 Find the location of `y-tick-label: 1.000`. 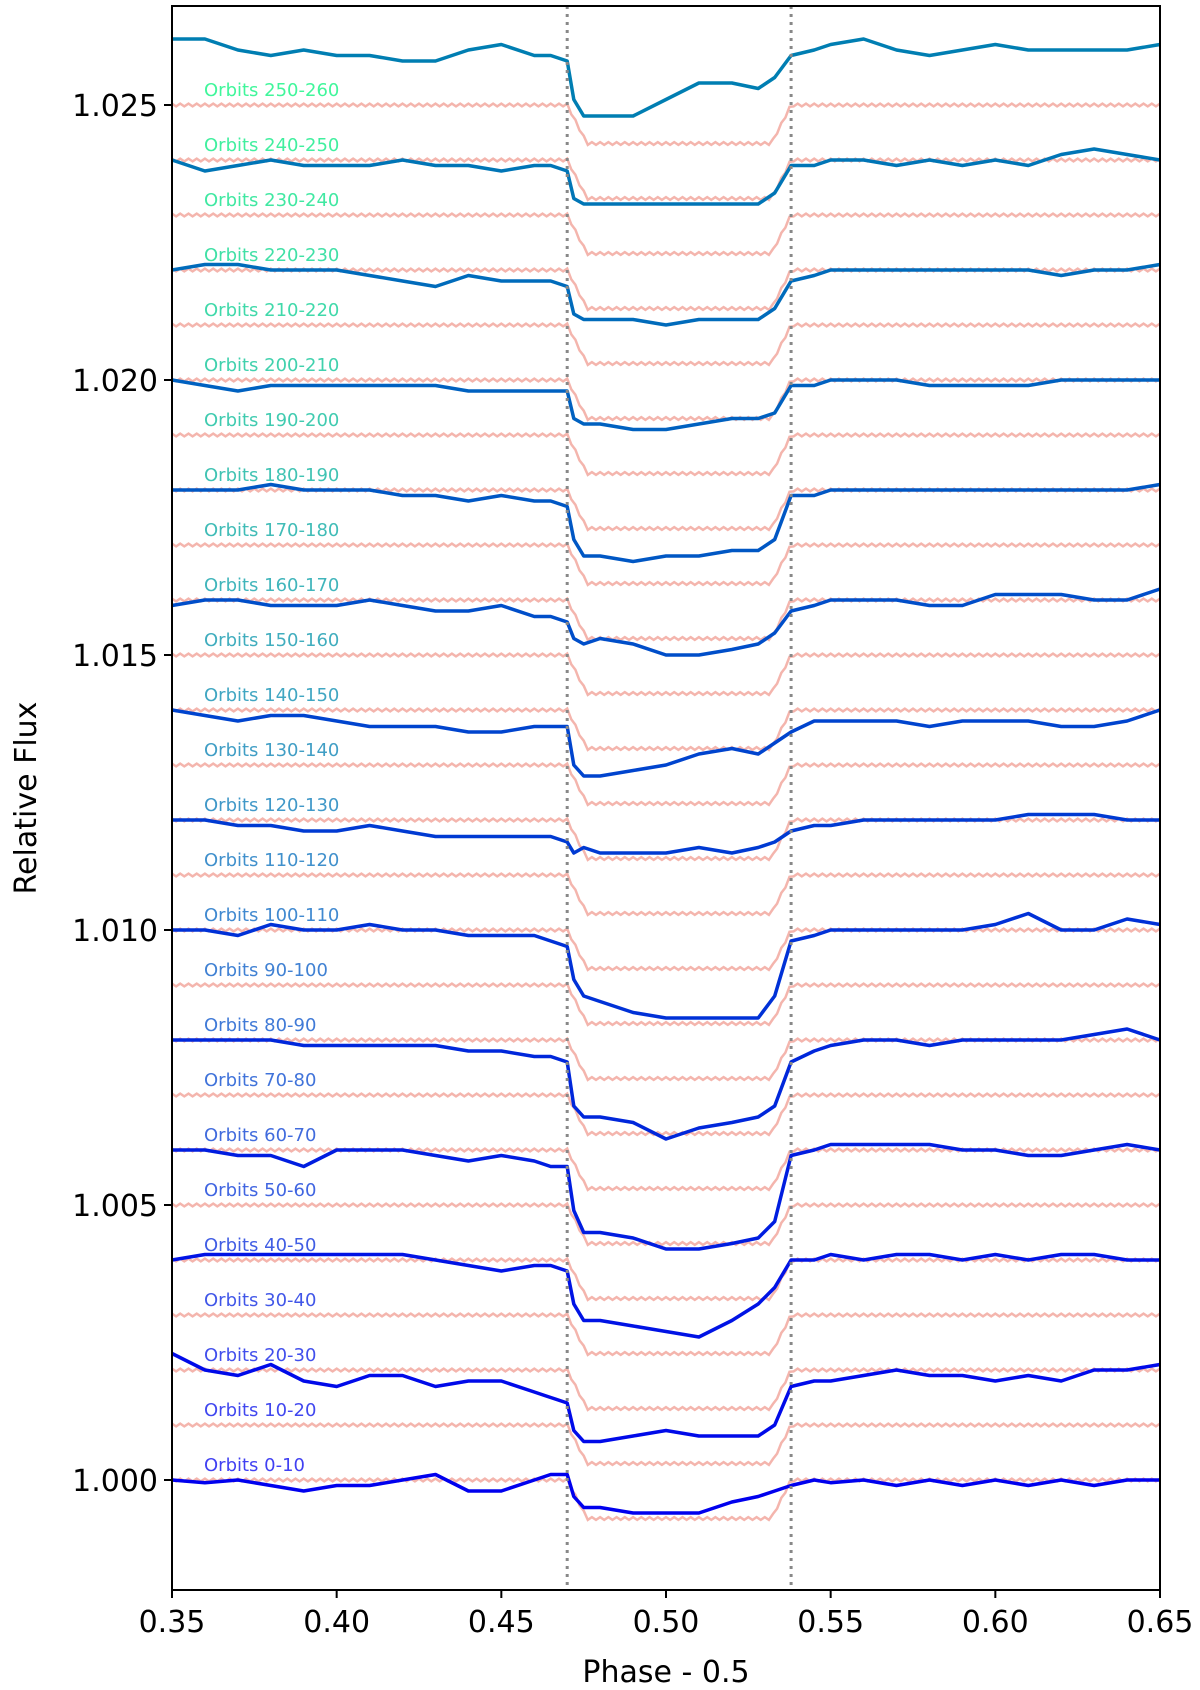

y-tick-label: 1.000 is located at coordinates (115, 1481).